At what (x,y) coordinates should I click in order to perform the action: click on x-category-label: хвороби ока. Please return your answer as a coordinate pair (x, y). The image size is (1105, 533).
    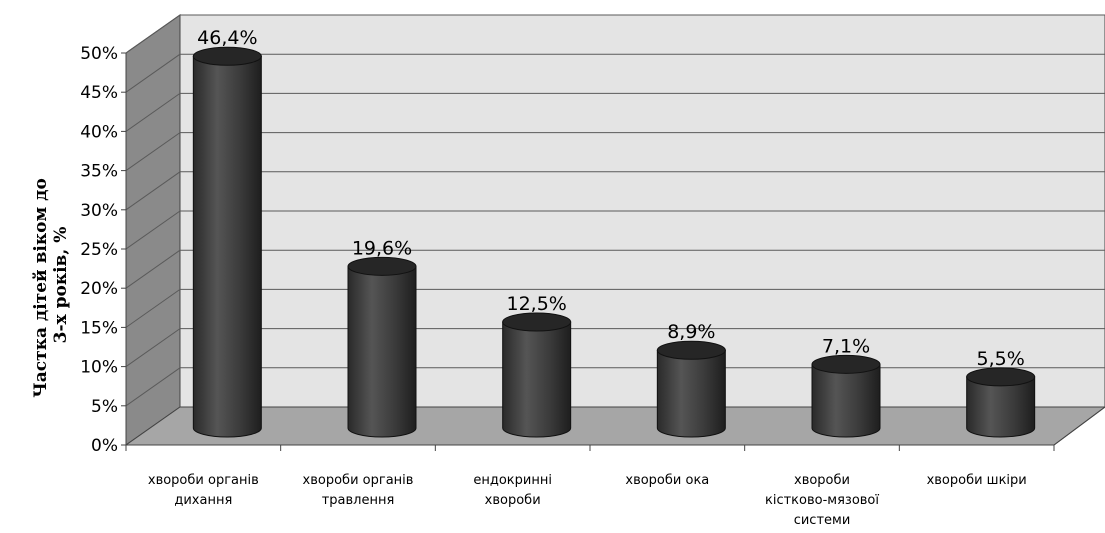
    Looking at the image, I should click on (667, 480).